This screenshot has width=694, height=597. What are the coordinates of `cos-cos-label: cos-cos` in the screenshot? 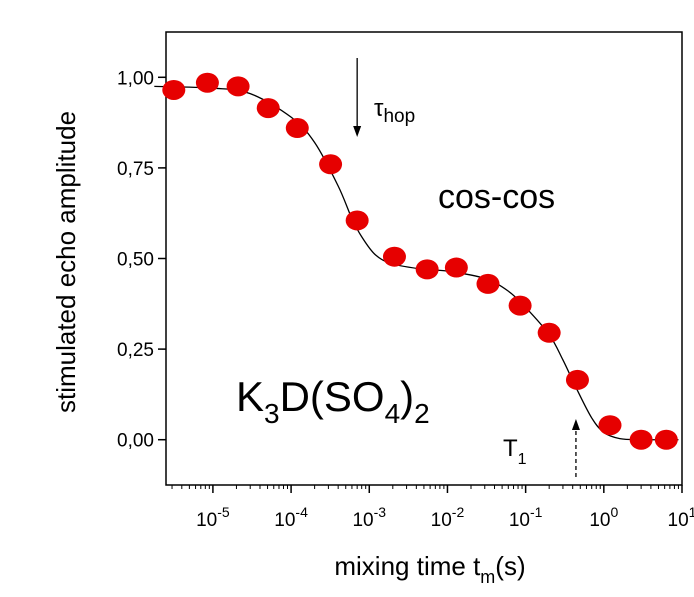 It's located at (496, 197).